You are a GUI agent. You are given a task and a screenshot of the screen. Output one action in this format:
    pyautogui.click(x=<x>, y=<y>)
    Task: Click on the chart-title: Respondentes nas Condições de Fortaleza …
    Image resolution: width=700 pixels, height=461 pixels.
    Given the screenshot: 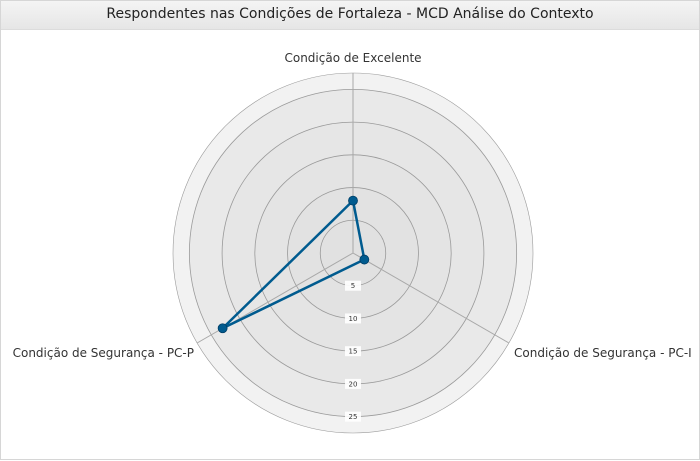 What is the action you would take?
    pyautogui.click(x=350, y=15)
    